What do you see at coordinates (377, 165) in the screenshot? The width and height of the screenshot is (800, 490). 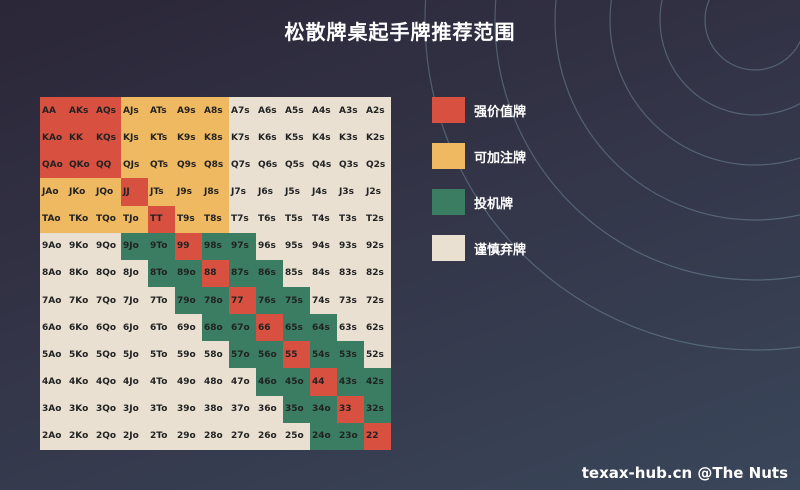 I see `hand-cell: Q2s` at bounding box center [377, 165].